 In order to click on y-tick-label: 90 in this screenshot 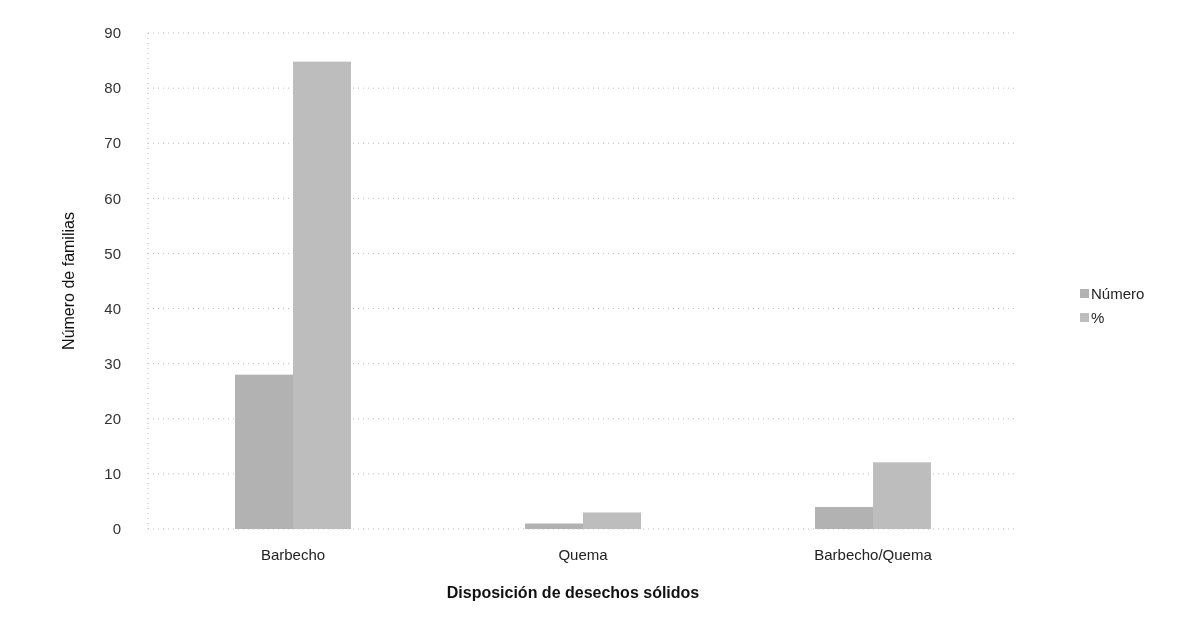, I will do `click(112, 33)`.